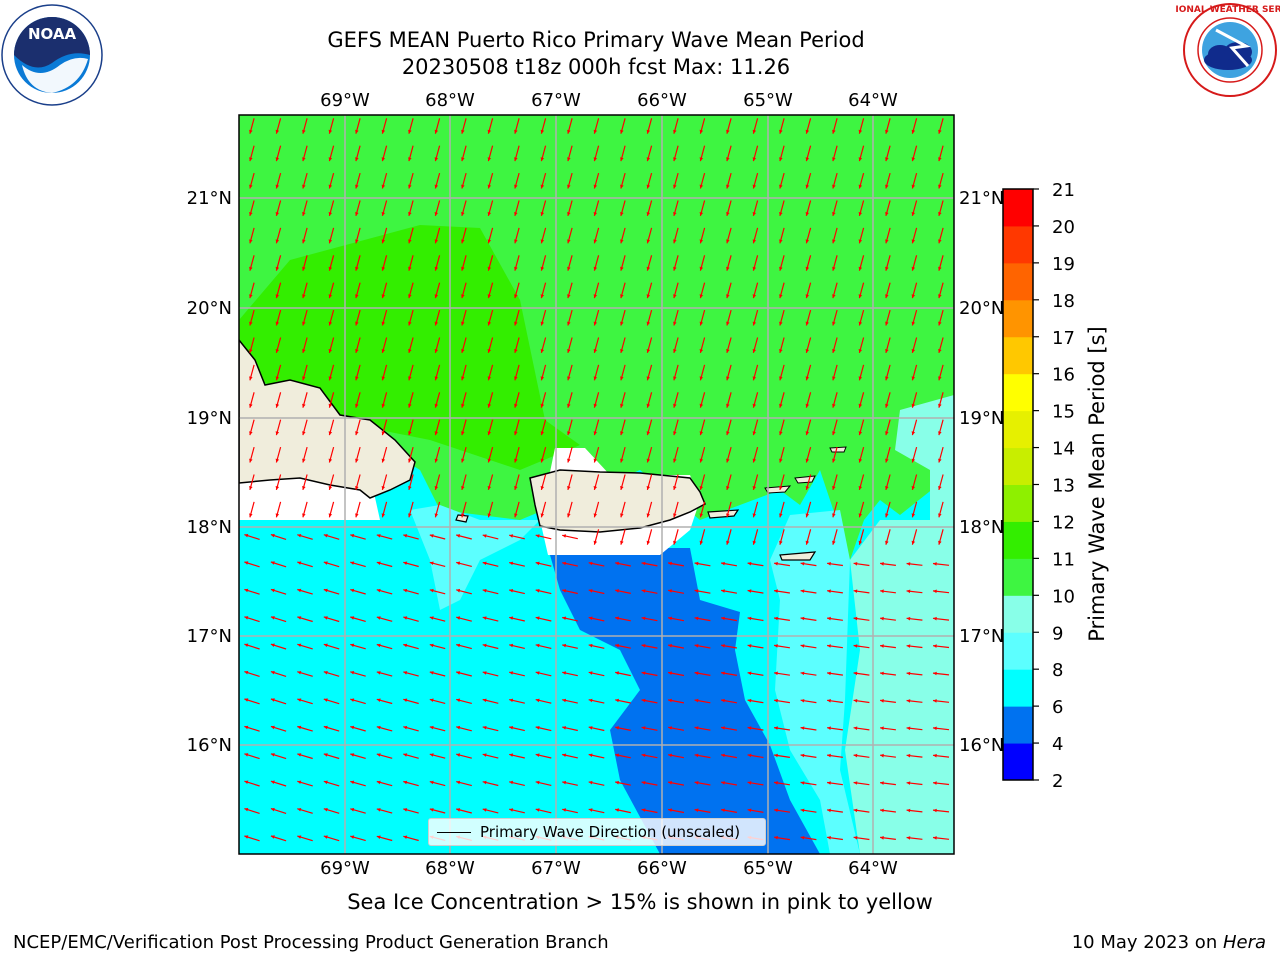  I want to click on legend-label: Primary Wave Direction (unscaled), so click(610, 832).